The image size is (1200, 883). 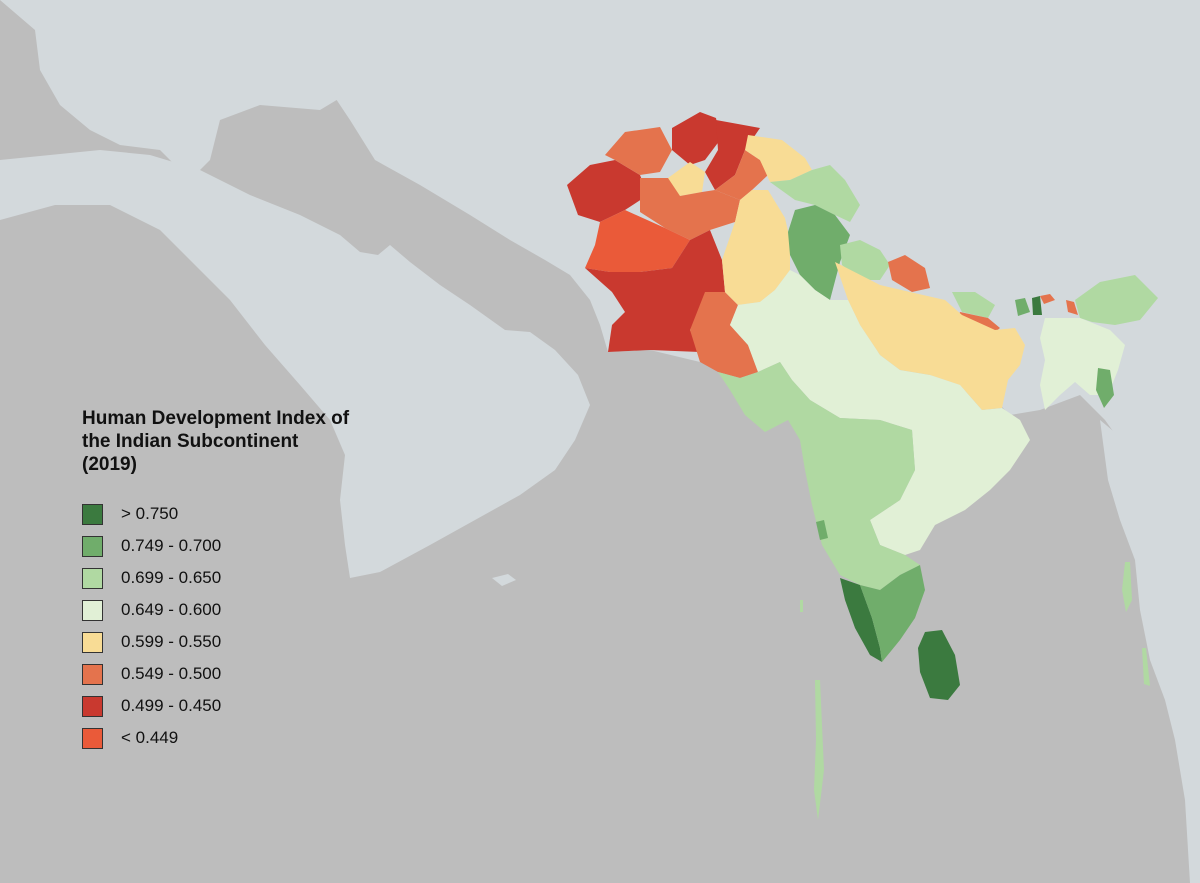 I want to click on northeast-small-red, so click(x=1072, y=307).